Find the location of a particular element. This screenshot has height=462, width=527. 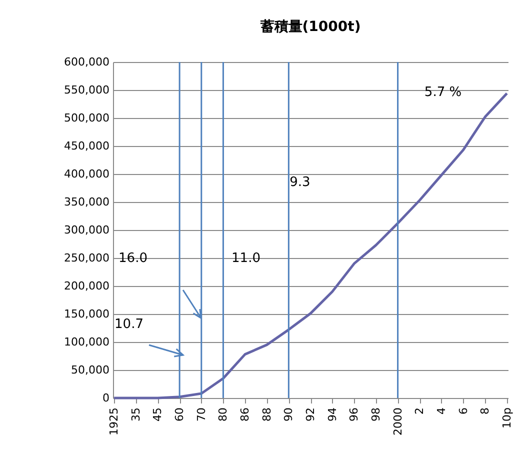

y-tick-label: 450,000 is located at coordinates (87, 146).